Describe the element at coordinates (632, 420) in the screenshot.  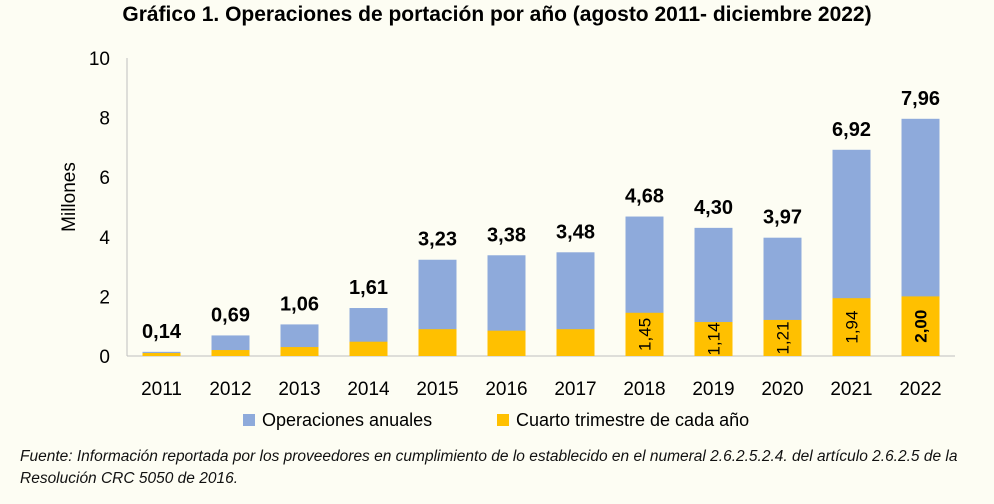
I see `legend-label-q4: Cuarto trimestre de cada año` at that location.